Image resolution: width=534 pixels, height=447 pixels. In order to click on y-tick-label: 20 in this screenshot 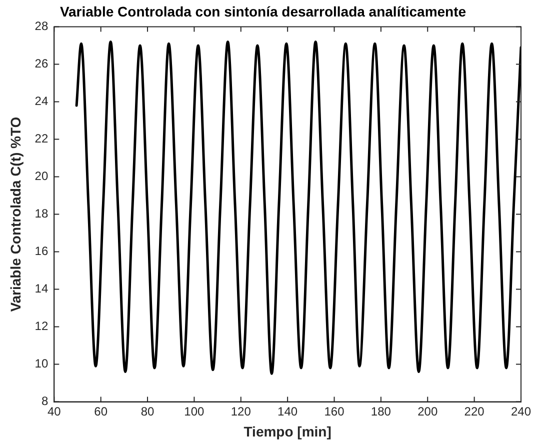, I will do `click(41, 176)`.